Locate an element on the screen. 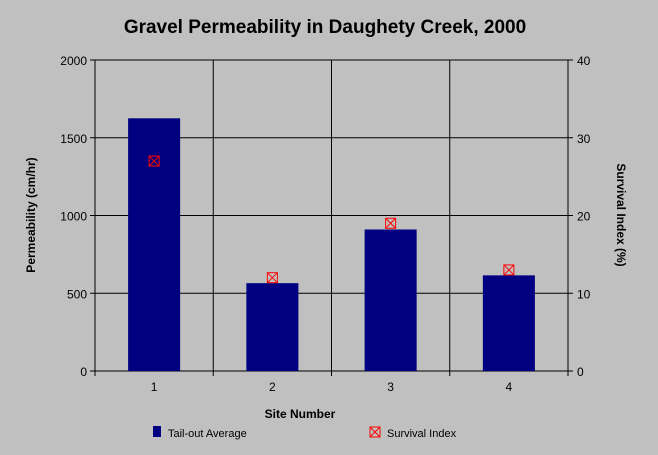  legend-swatch-bar is located at coordinates (157, 431).